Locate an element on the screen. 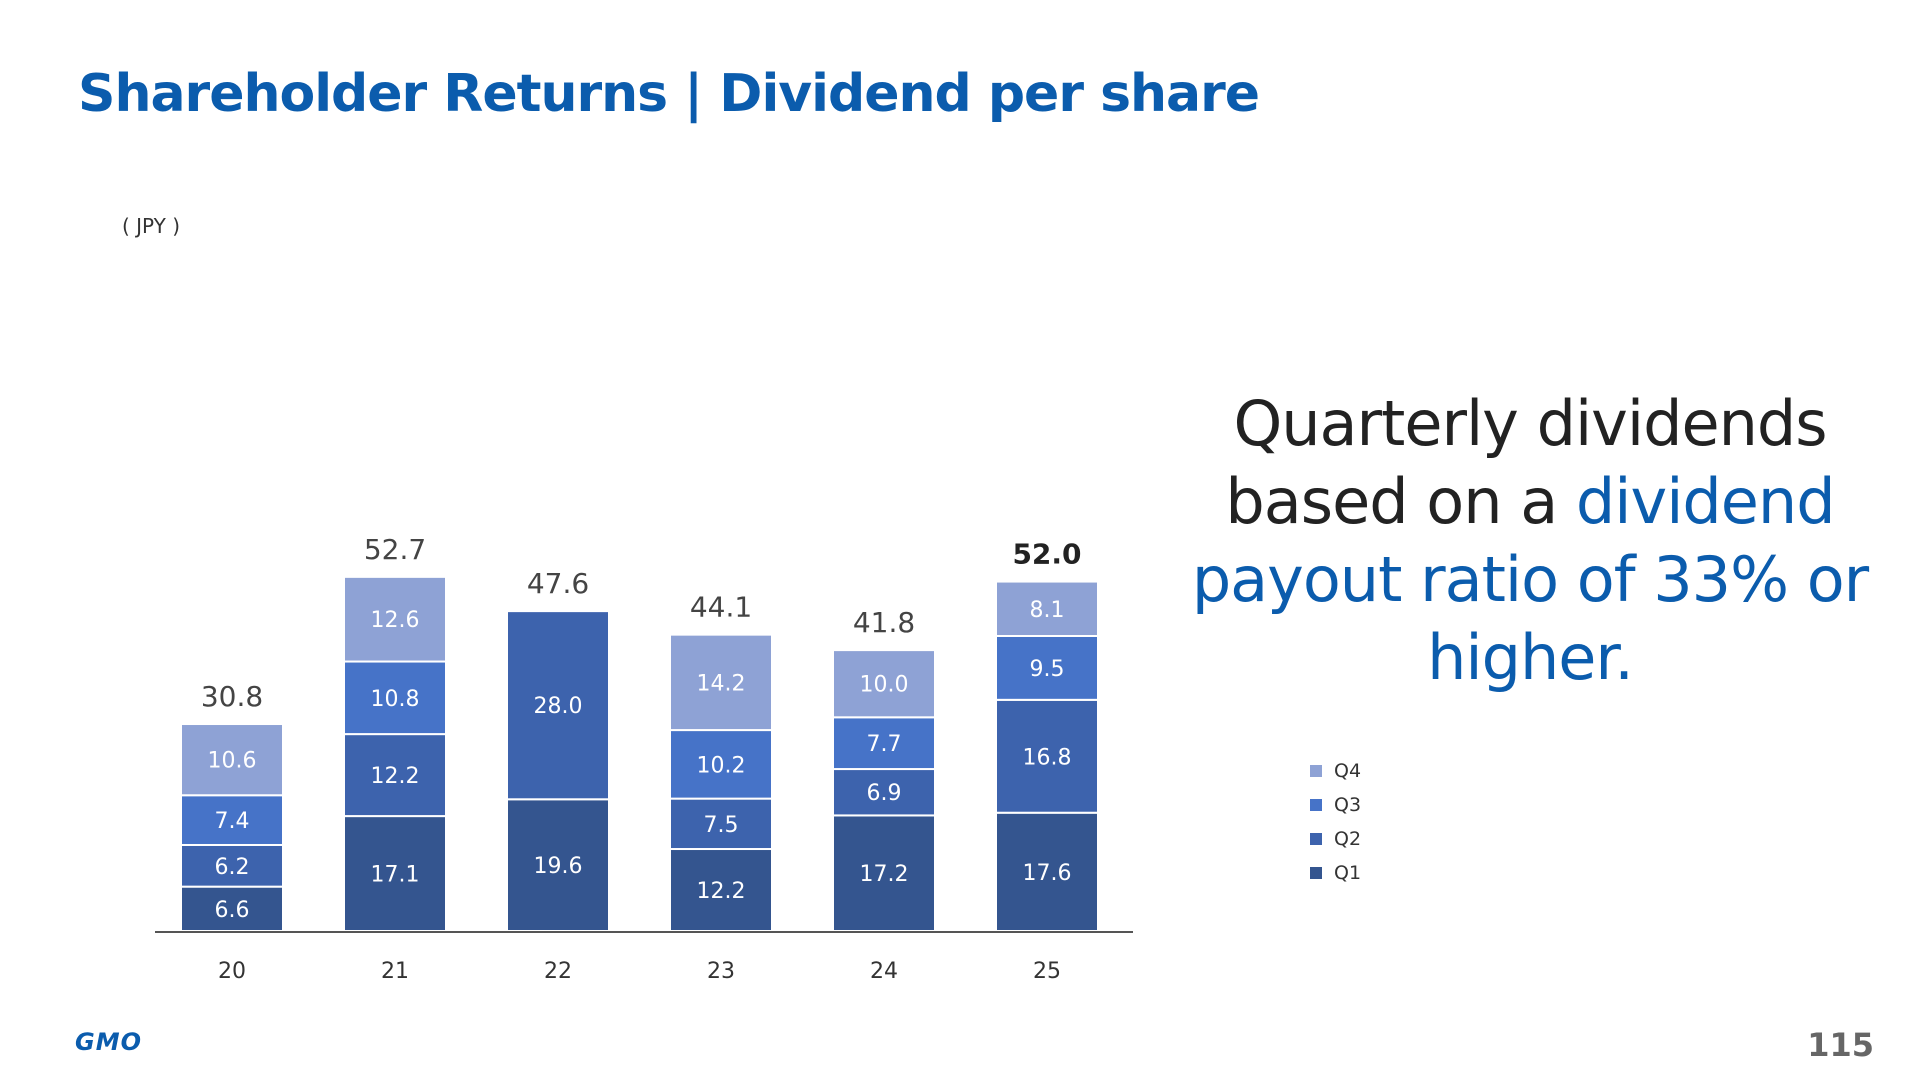 This screenshot has height=1080, width=1920. data-label-q4-25: 8.1 is located at coordinates (1047, 610).